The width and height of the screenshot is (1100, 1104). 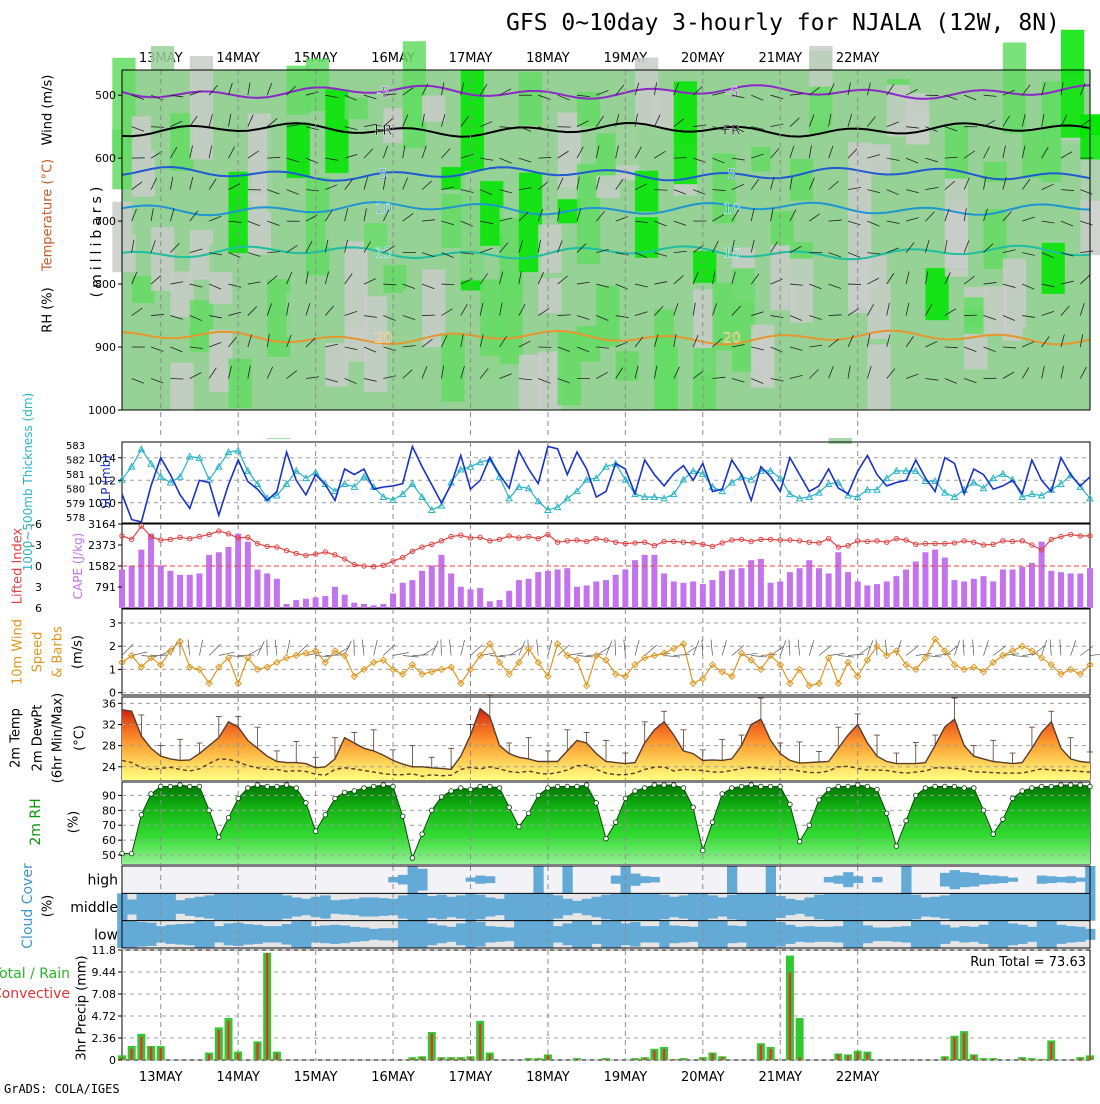 I want to click on slp-label: SLP (mb), so click(x=106, y=482).